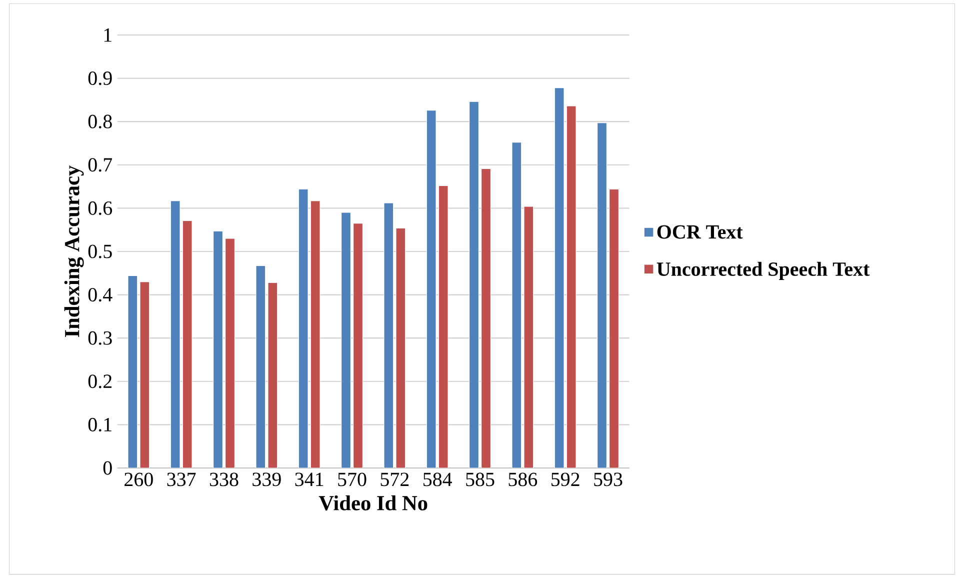 Image resolution: width=957 pixels, height=577 pixels. What do you see at coordinates (100, 121) in the screenshot?
I see `y-tick-label: 0.8` at bounding box center [100, 121].